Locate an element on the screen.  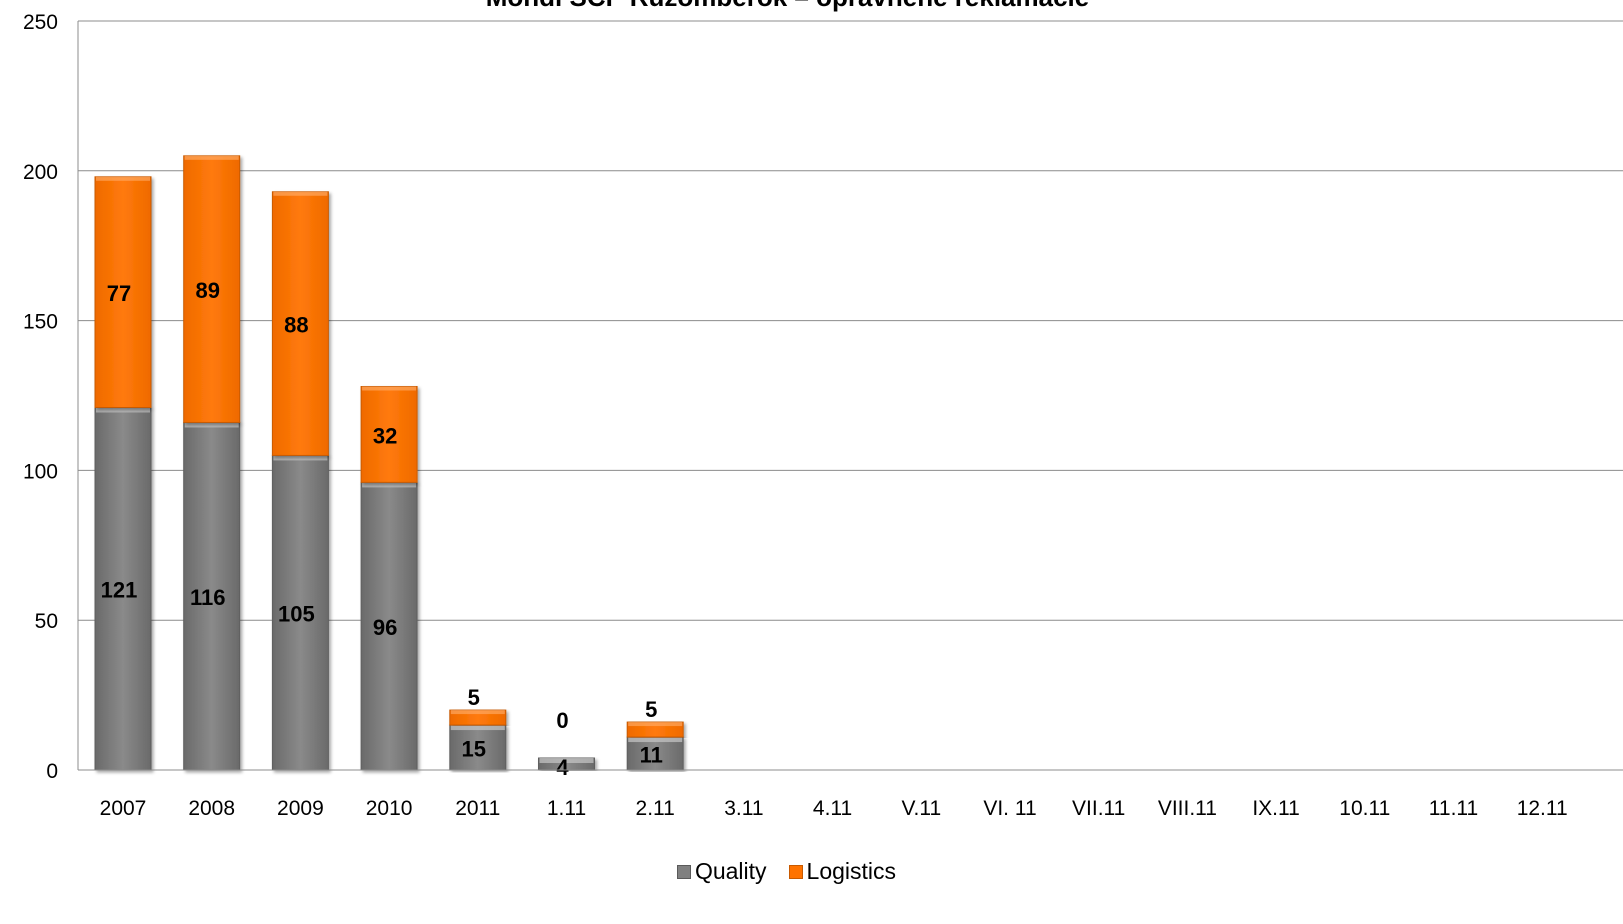
data-label-logistics: 89 is located at coordinates (207, 290).